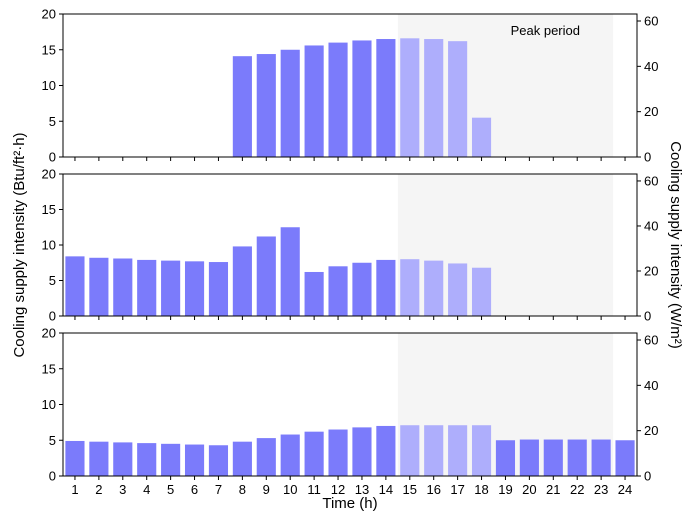 Image resolution: width=683 pixels, height=514 pixels. I want to click on x-tick-label: 13, so click(362, 489).